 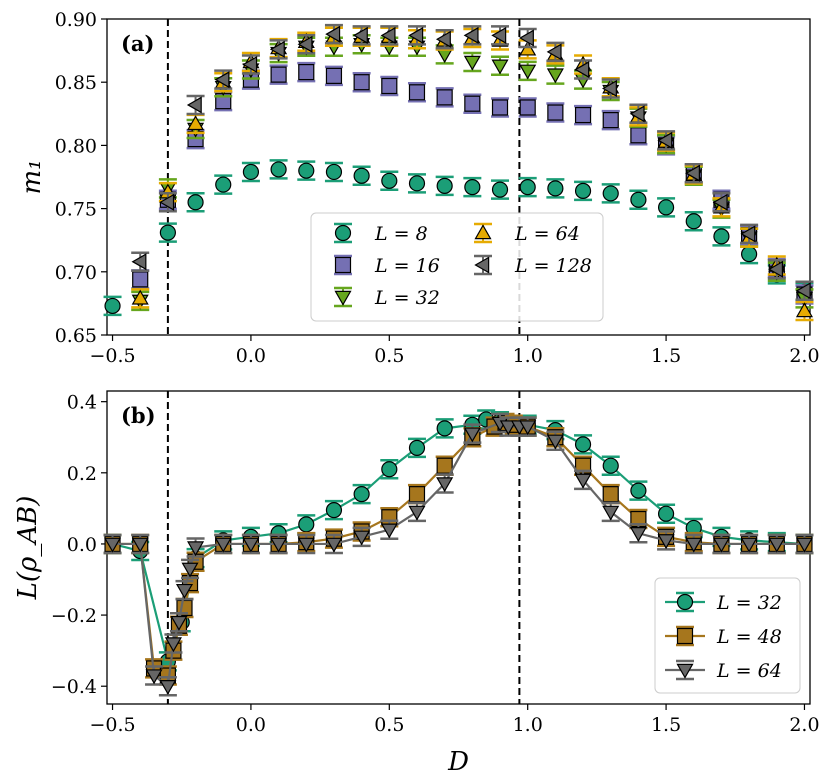 What do you see at coordinates (251, 725) in the screenshot?
I see `x-tick-label: 0.0` at bounding box center [251, 725].